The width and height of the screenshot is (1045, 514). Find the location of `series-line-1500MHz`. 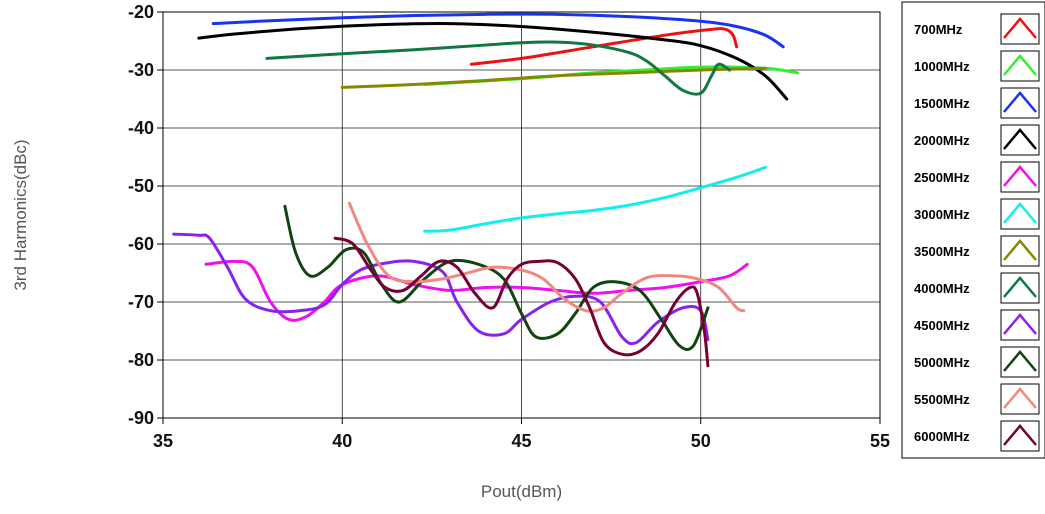

series-line-1500MHz is located at coordinates (498, 30).